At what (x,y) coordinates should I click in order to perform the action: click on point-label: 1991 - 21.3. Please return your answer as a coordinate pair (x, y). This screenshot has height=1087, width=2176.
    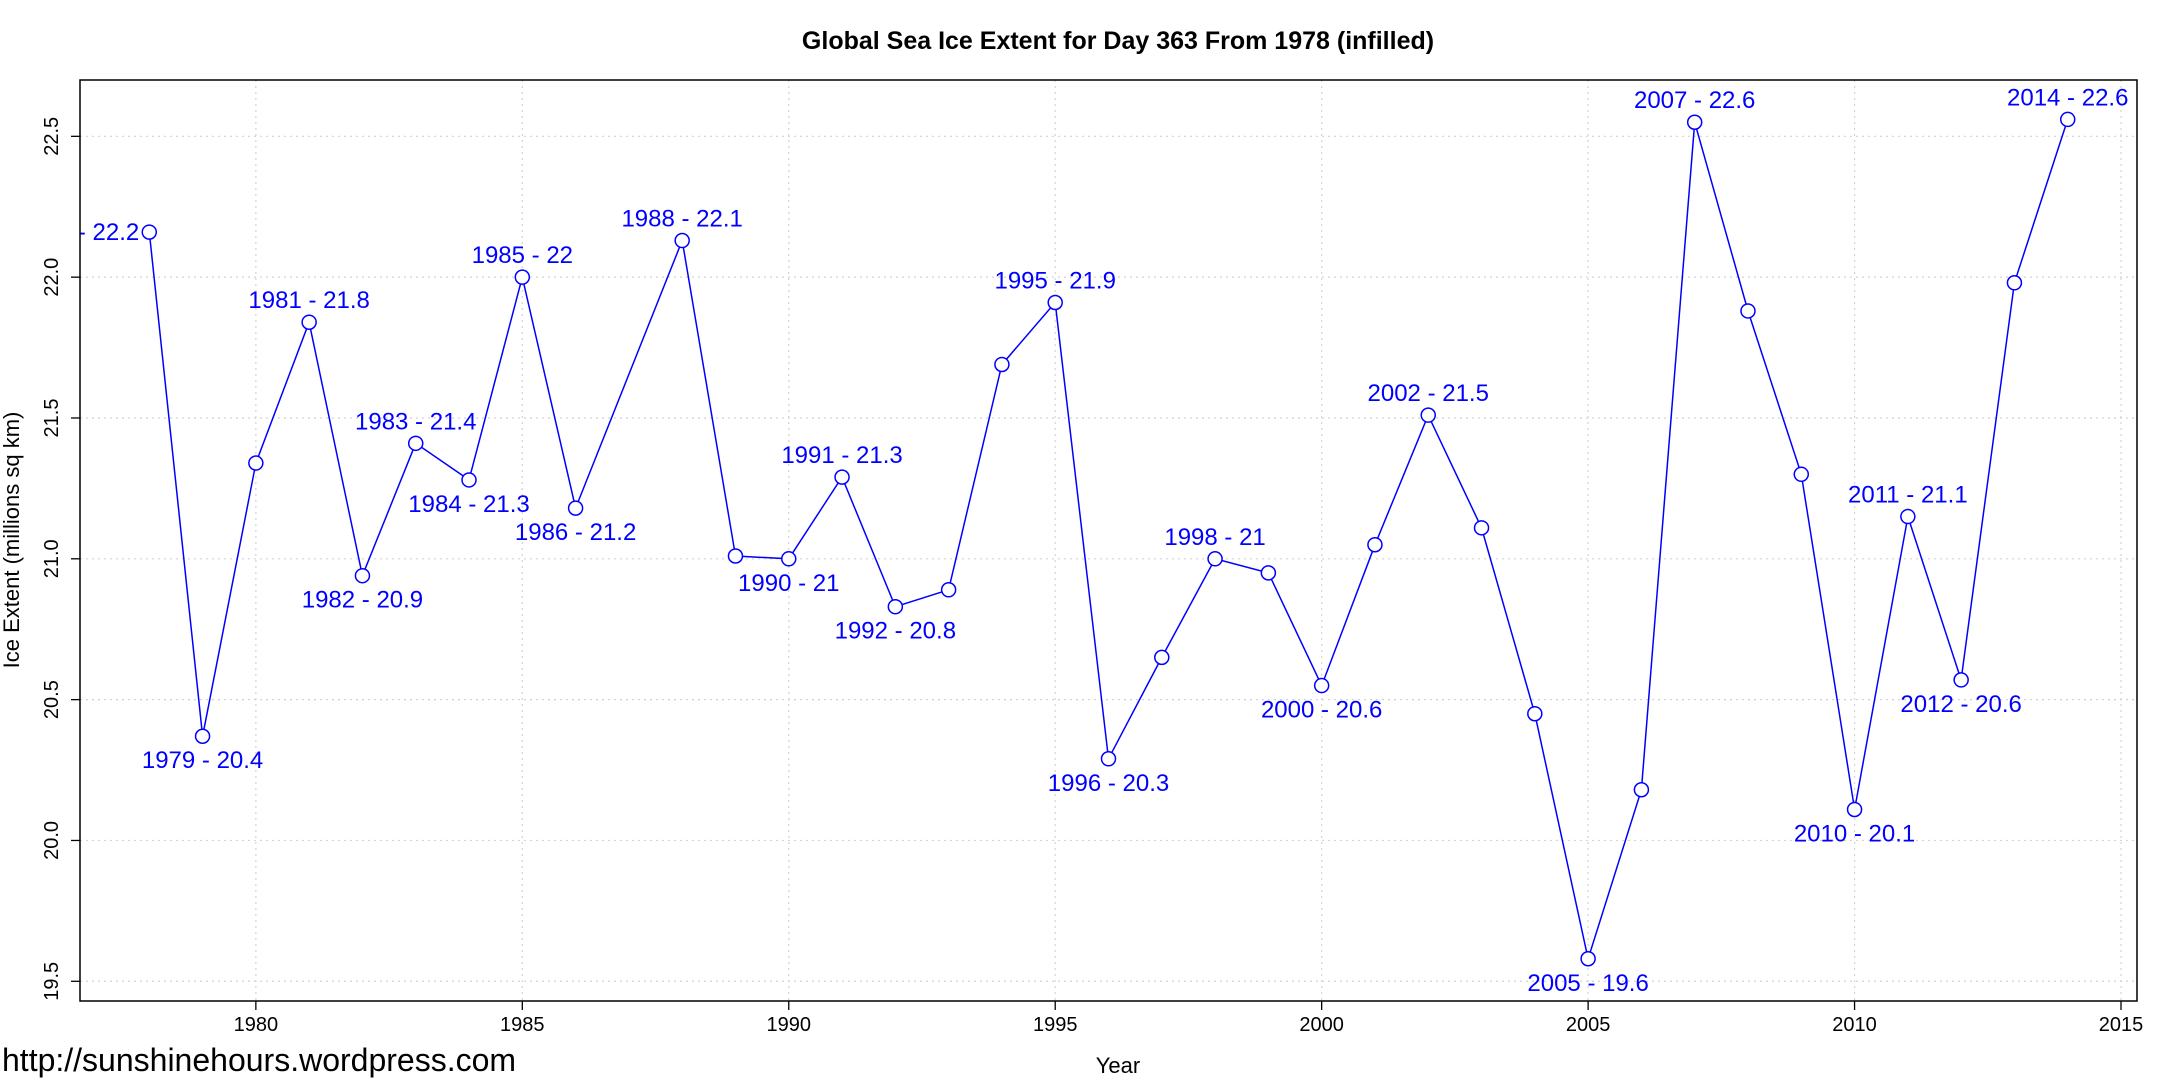
    Looking at the image, I should click on (841, 455).